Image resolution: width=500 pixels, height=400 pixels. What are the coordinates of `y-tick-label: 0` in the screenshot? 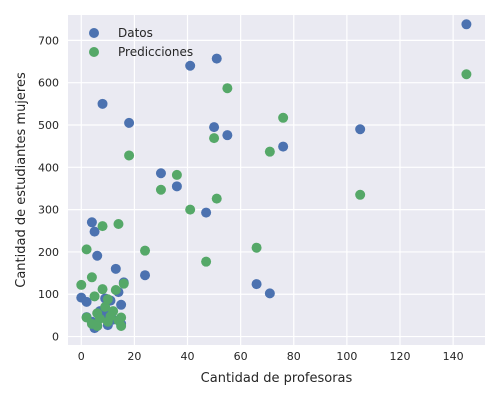 It's located at (55, 337).